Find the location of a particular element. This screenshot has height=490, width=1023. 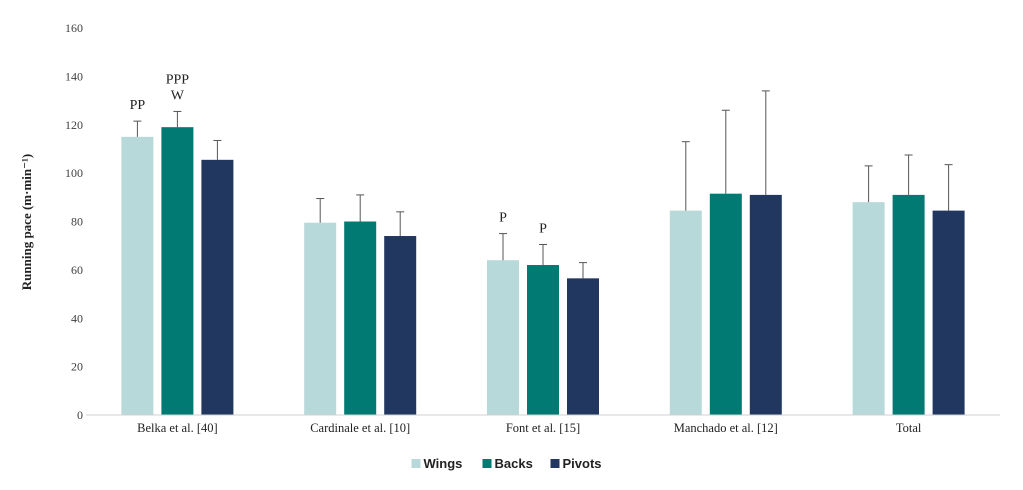

legend: Wings Backs Pivots is located at coordinates (506, 463).